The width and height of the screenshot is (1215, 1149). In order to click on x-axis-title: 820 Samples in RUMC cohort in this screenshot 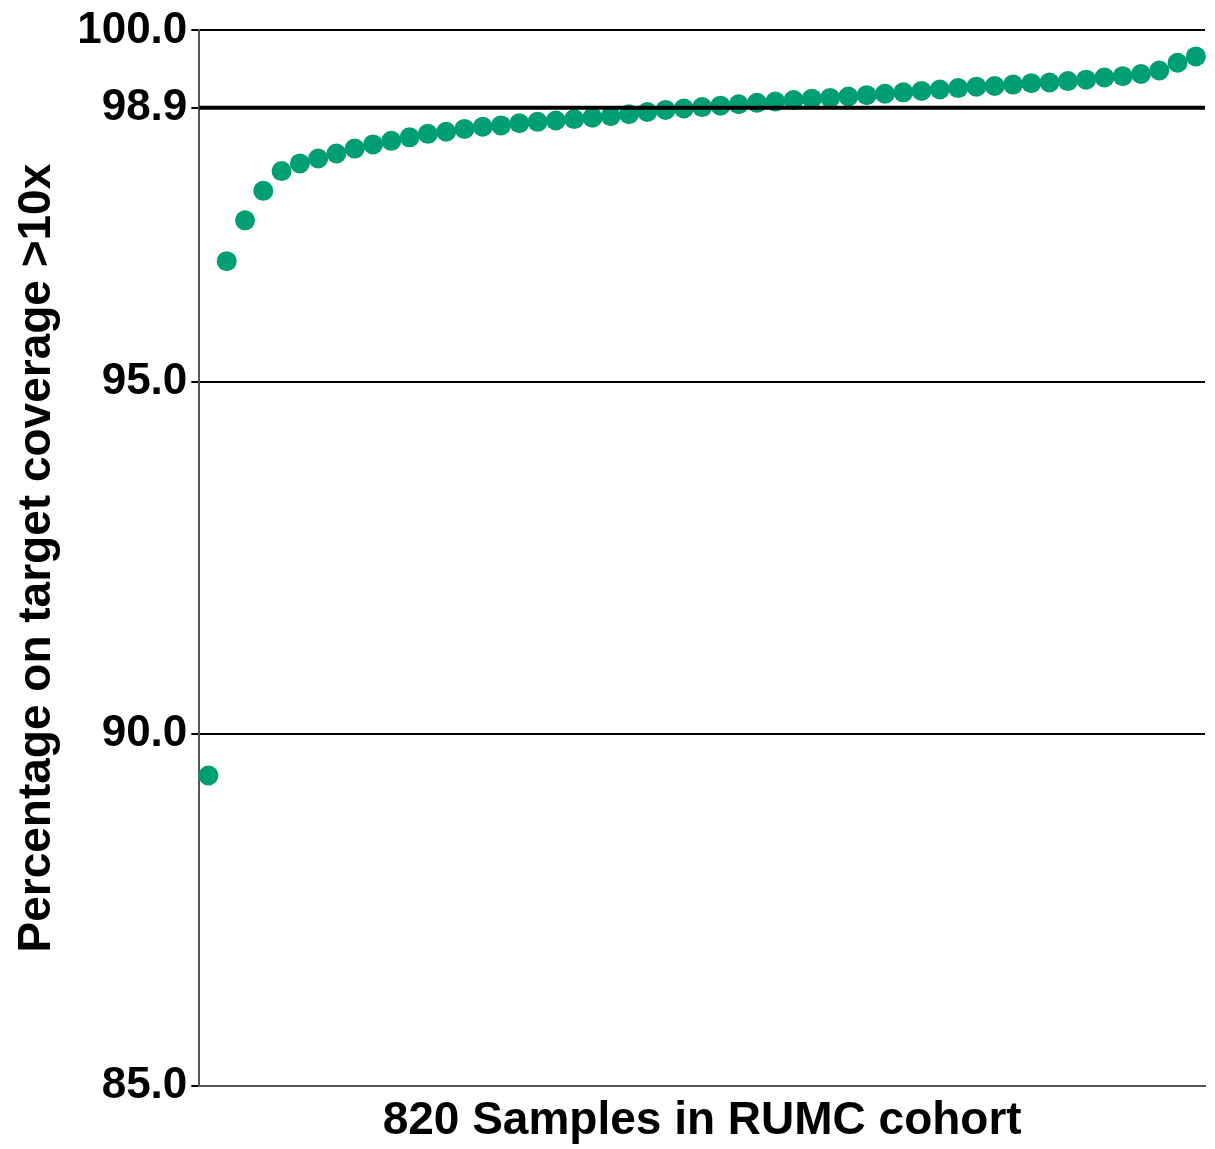, I will do `click(702, 1118)`.